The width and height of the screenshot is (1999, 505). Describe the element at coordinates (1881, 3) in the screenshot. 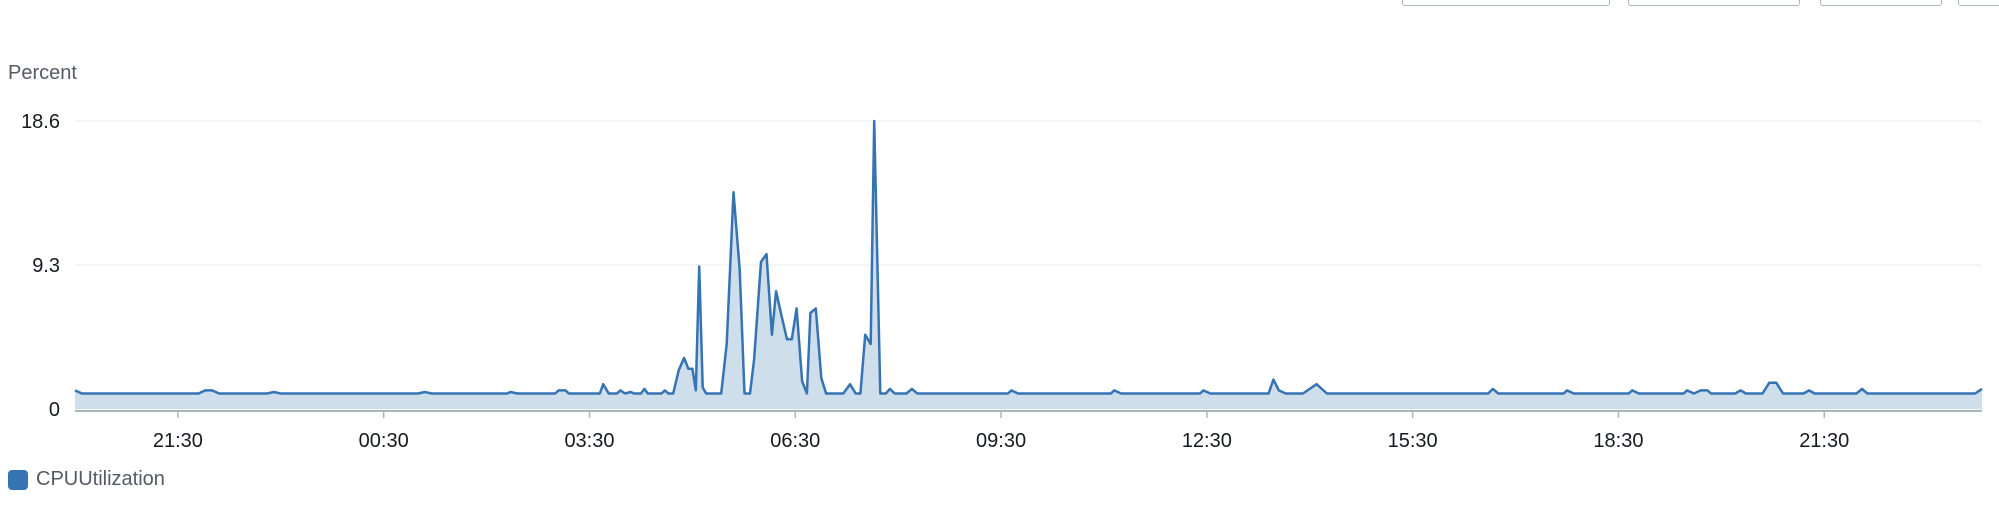

I see `actions-button-group` at that location.